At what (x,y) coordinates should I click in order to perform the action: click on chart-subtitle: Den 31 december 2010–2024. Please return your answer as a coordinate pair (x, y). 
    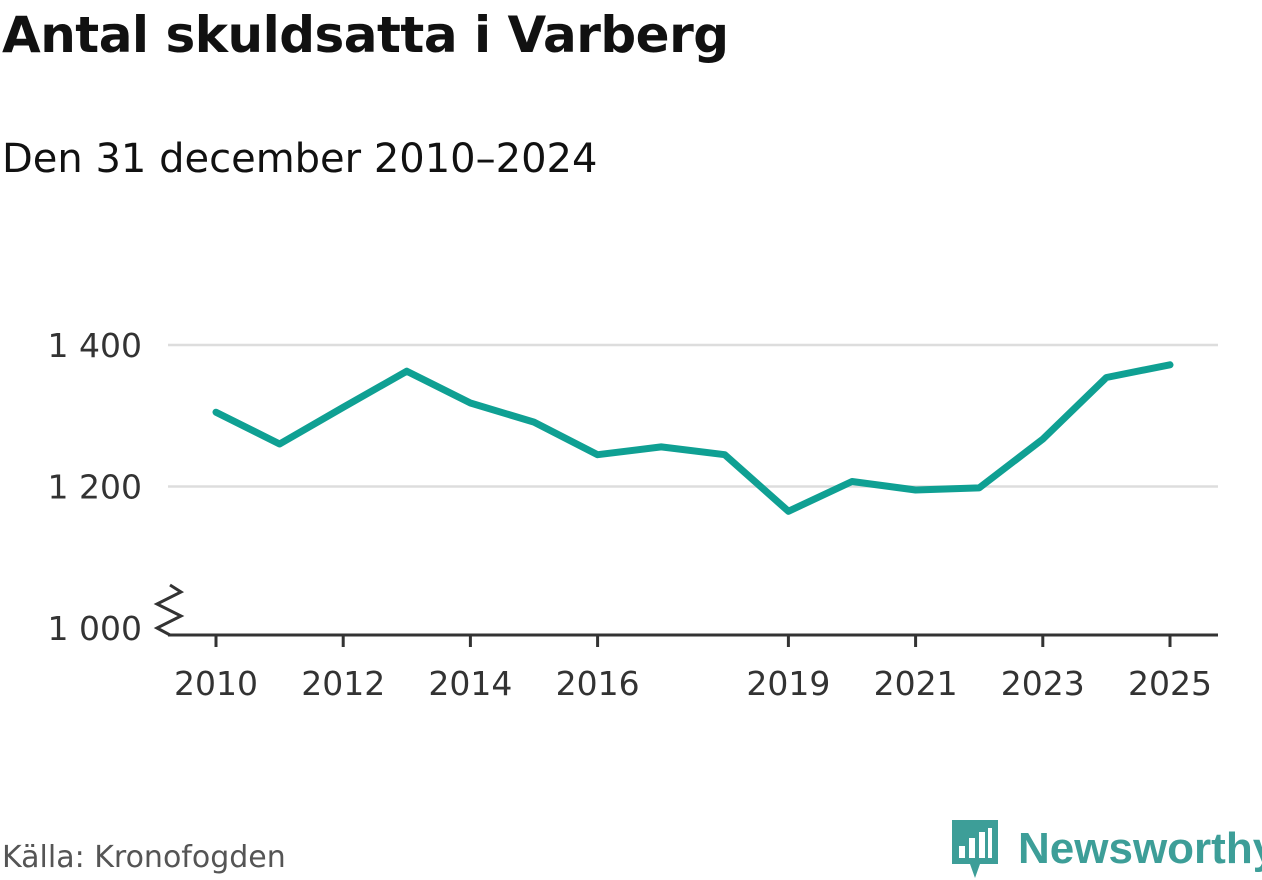
    Looking at the image, I should click on (300, 159).